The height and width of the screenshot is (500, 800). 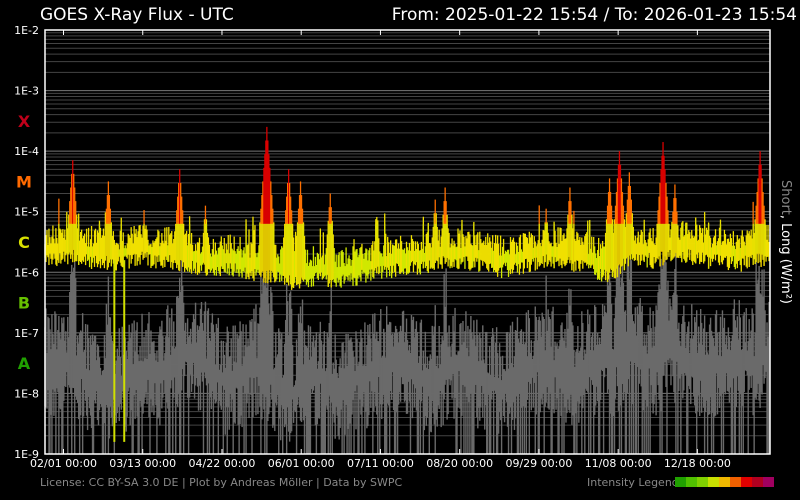 What do you see at coordinates (697, 463) in the screenshot?
I see `x-tick-label: 12/18 00:00` at bounding box center [697, 463].